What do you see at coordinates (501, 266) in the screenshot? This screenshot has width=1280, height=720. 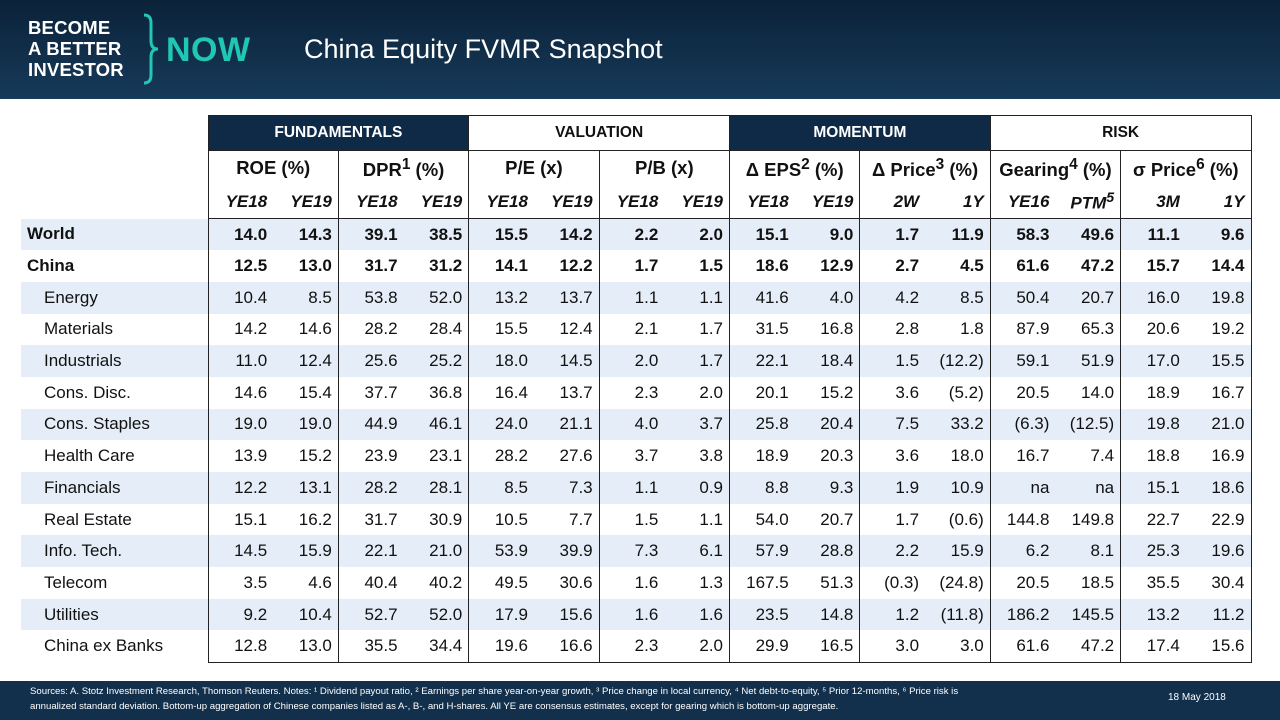 I see `table-cell: 14.1` at bounding box center [501, 266].